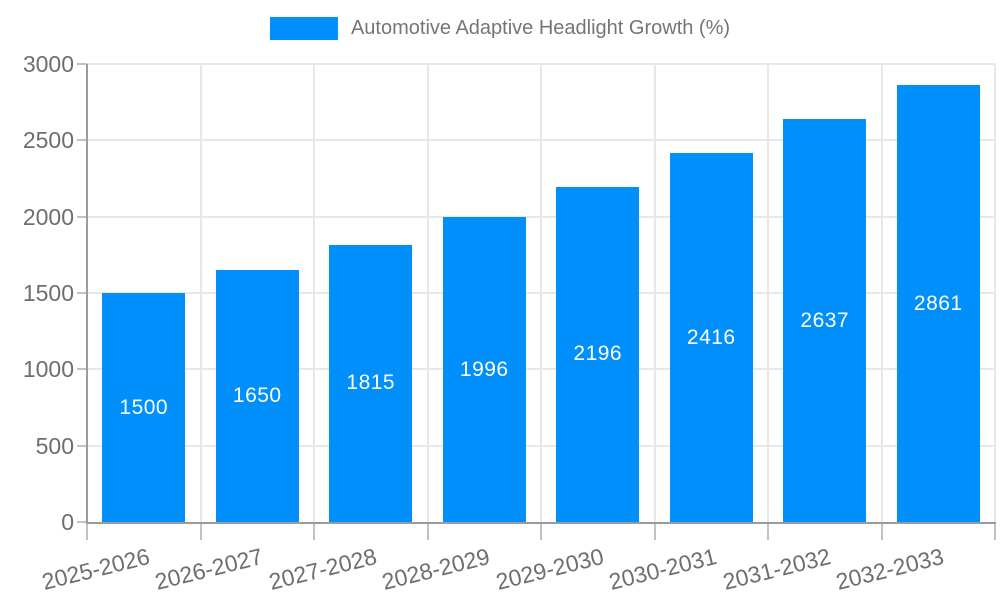 This screenshot has height=600, width=1000. What do you see at coordinates (540, 28) in the screenshot?
I see `legend-label: Automotive Adaptive Headlight Growth (%)` at bounding box center [540, 28].